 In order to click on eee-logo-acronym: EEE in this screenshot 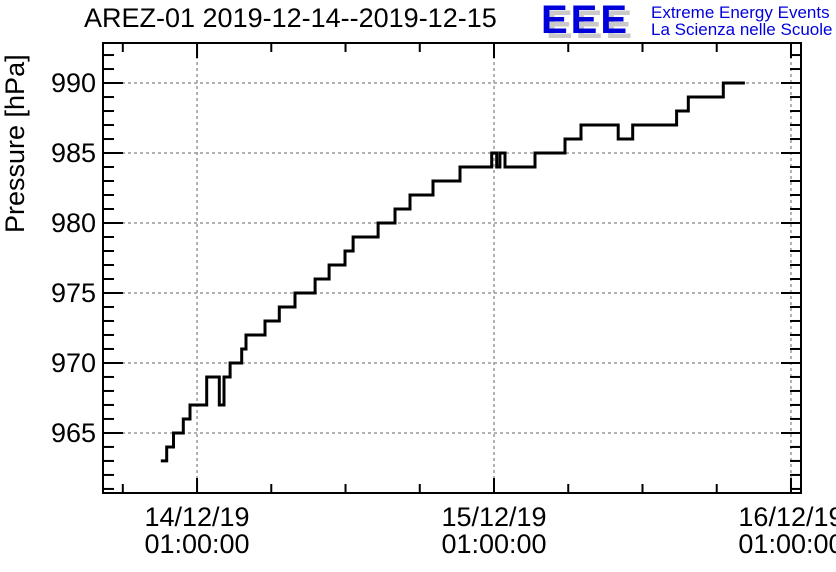, I will do `click(586, 21)`.